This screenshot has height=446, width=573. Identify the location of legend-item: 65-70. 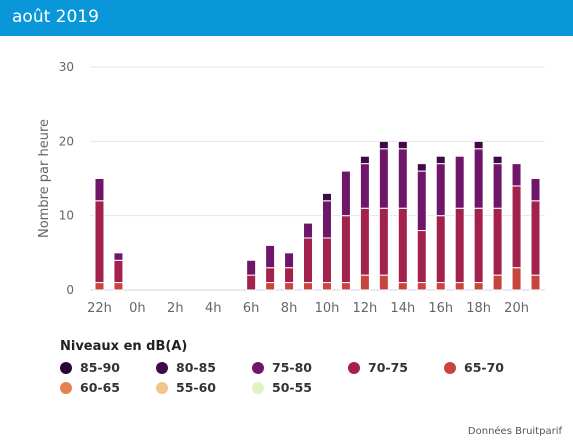
(492, 367).